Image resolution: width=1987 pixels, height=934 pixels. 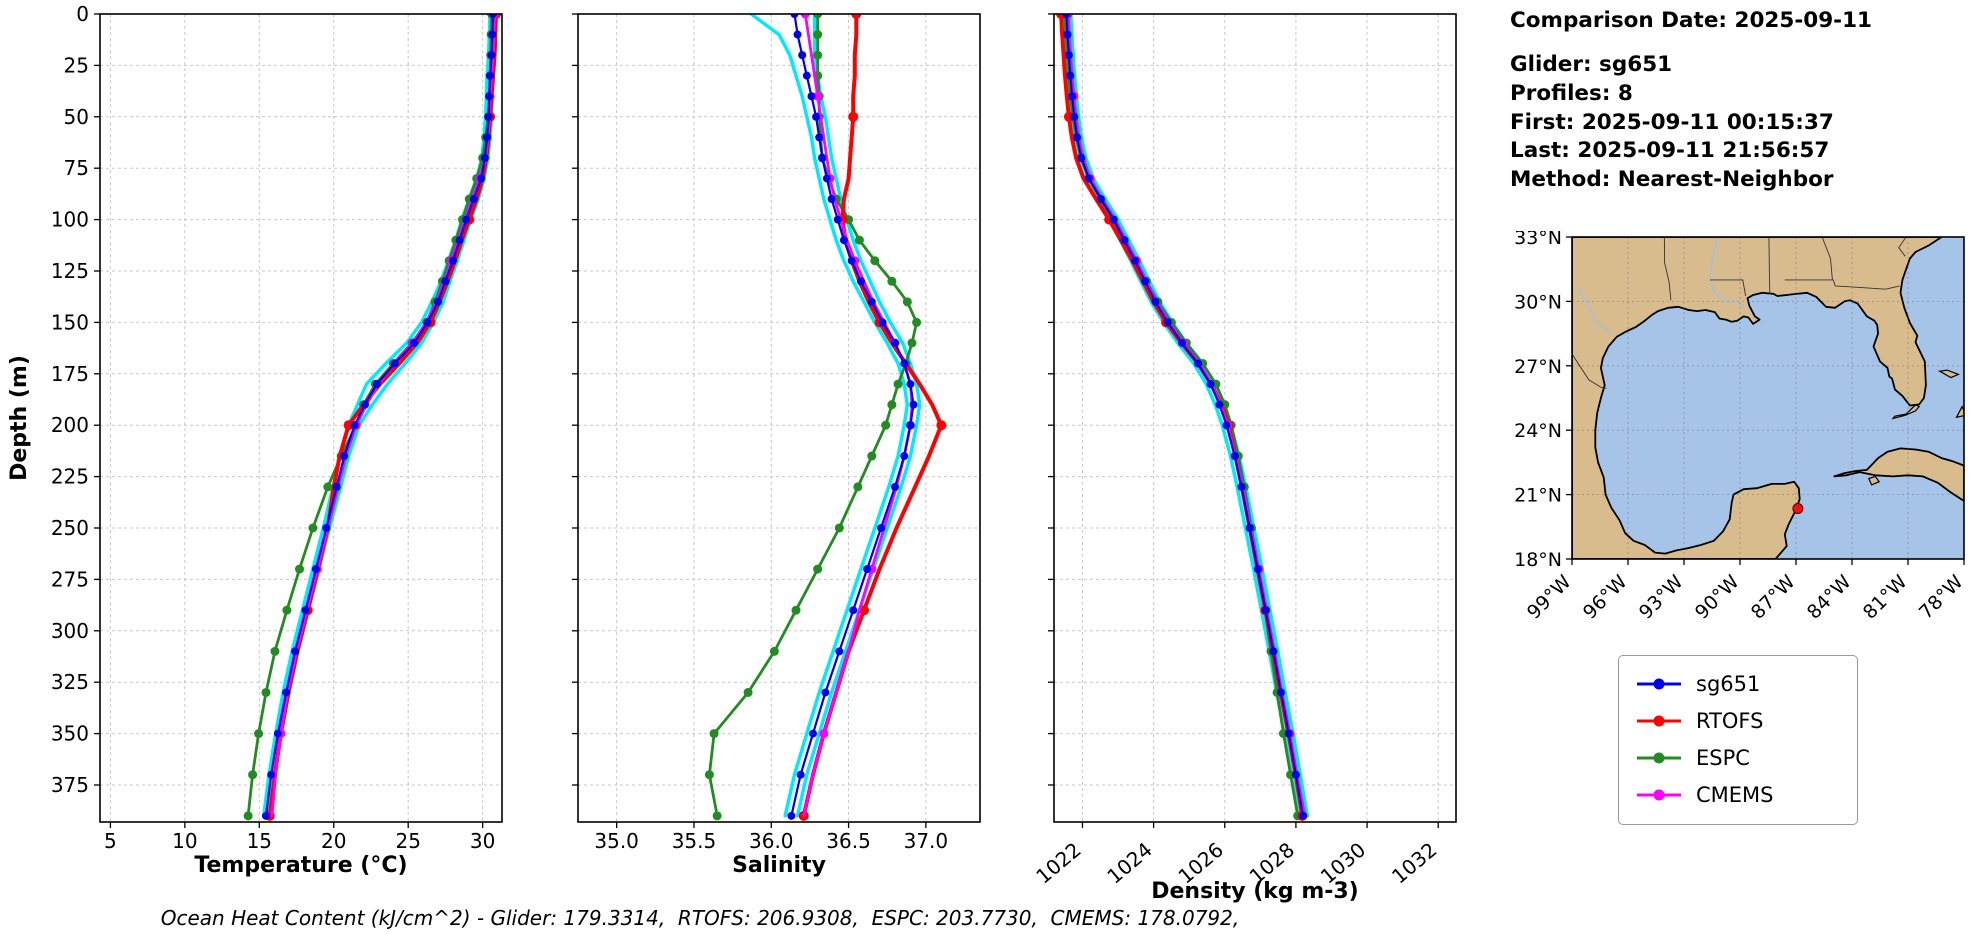 What do you see at coordinates (1661, 597) in the screenshot?
I see `svg-text: 93°W` at bounding box center [1661, 597].